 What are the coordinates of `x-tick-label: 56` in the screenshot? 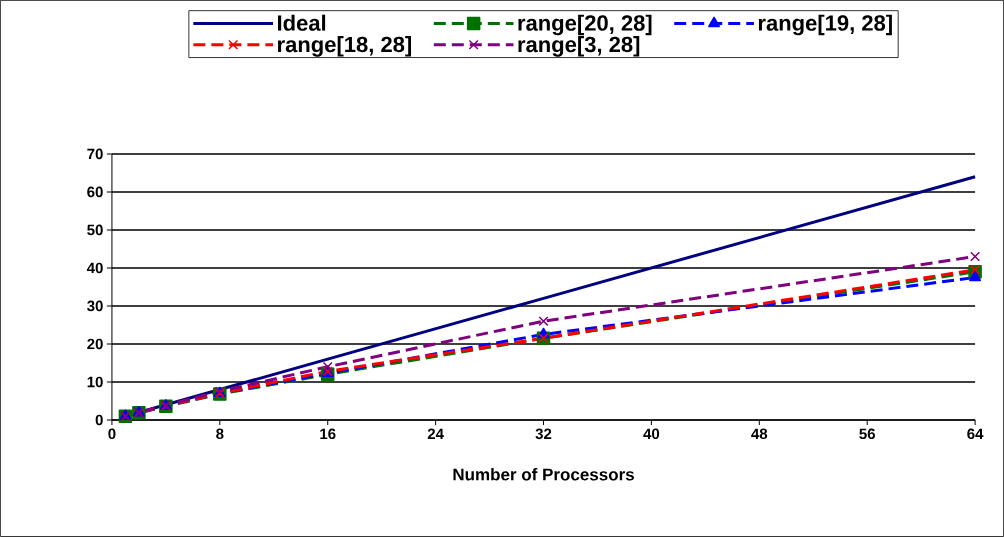 It's located at (867, 434).